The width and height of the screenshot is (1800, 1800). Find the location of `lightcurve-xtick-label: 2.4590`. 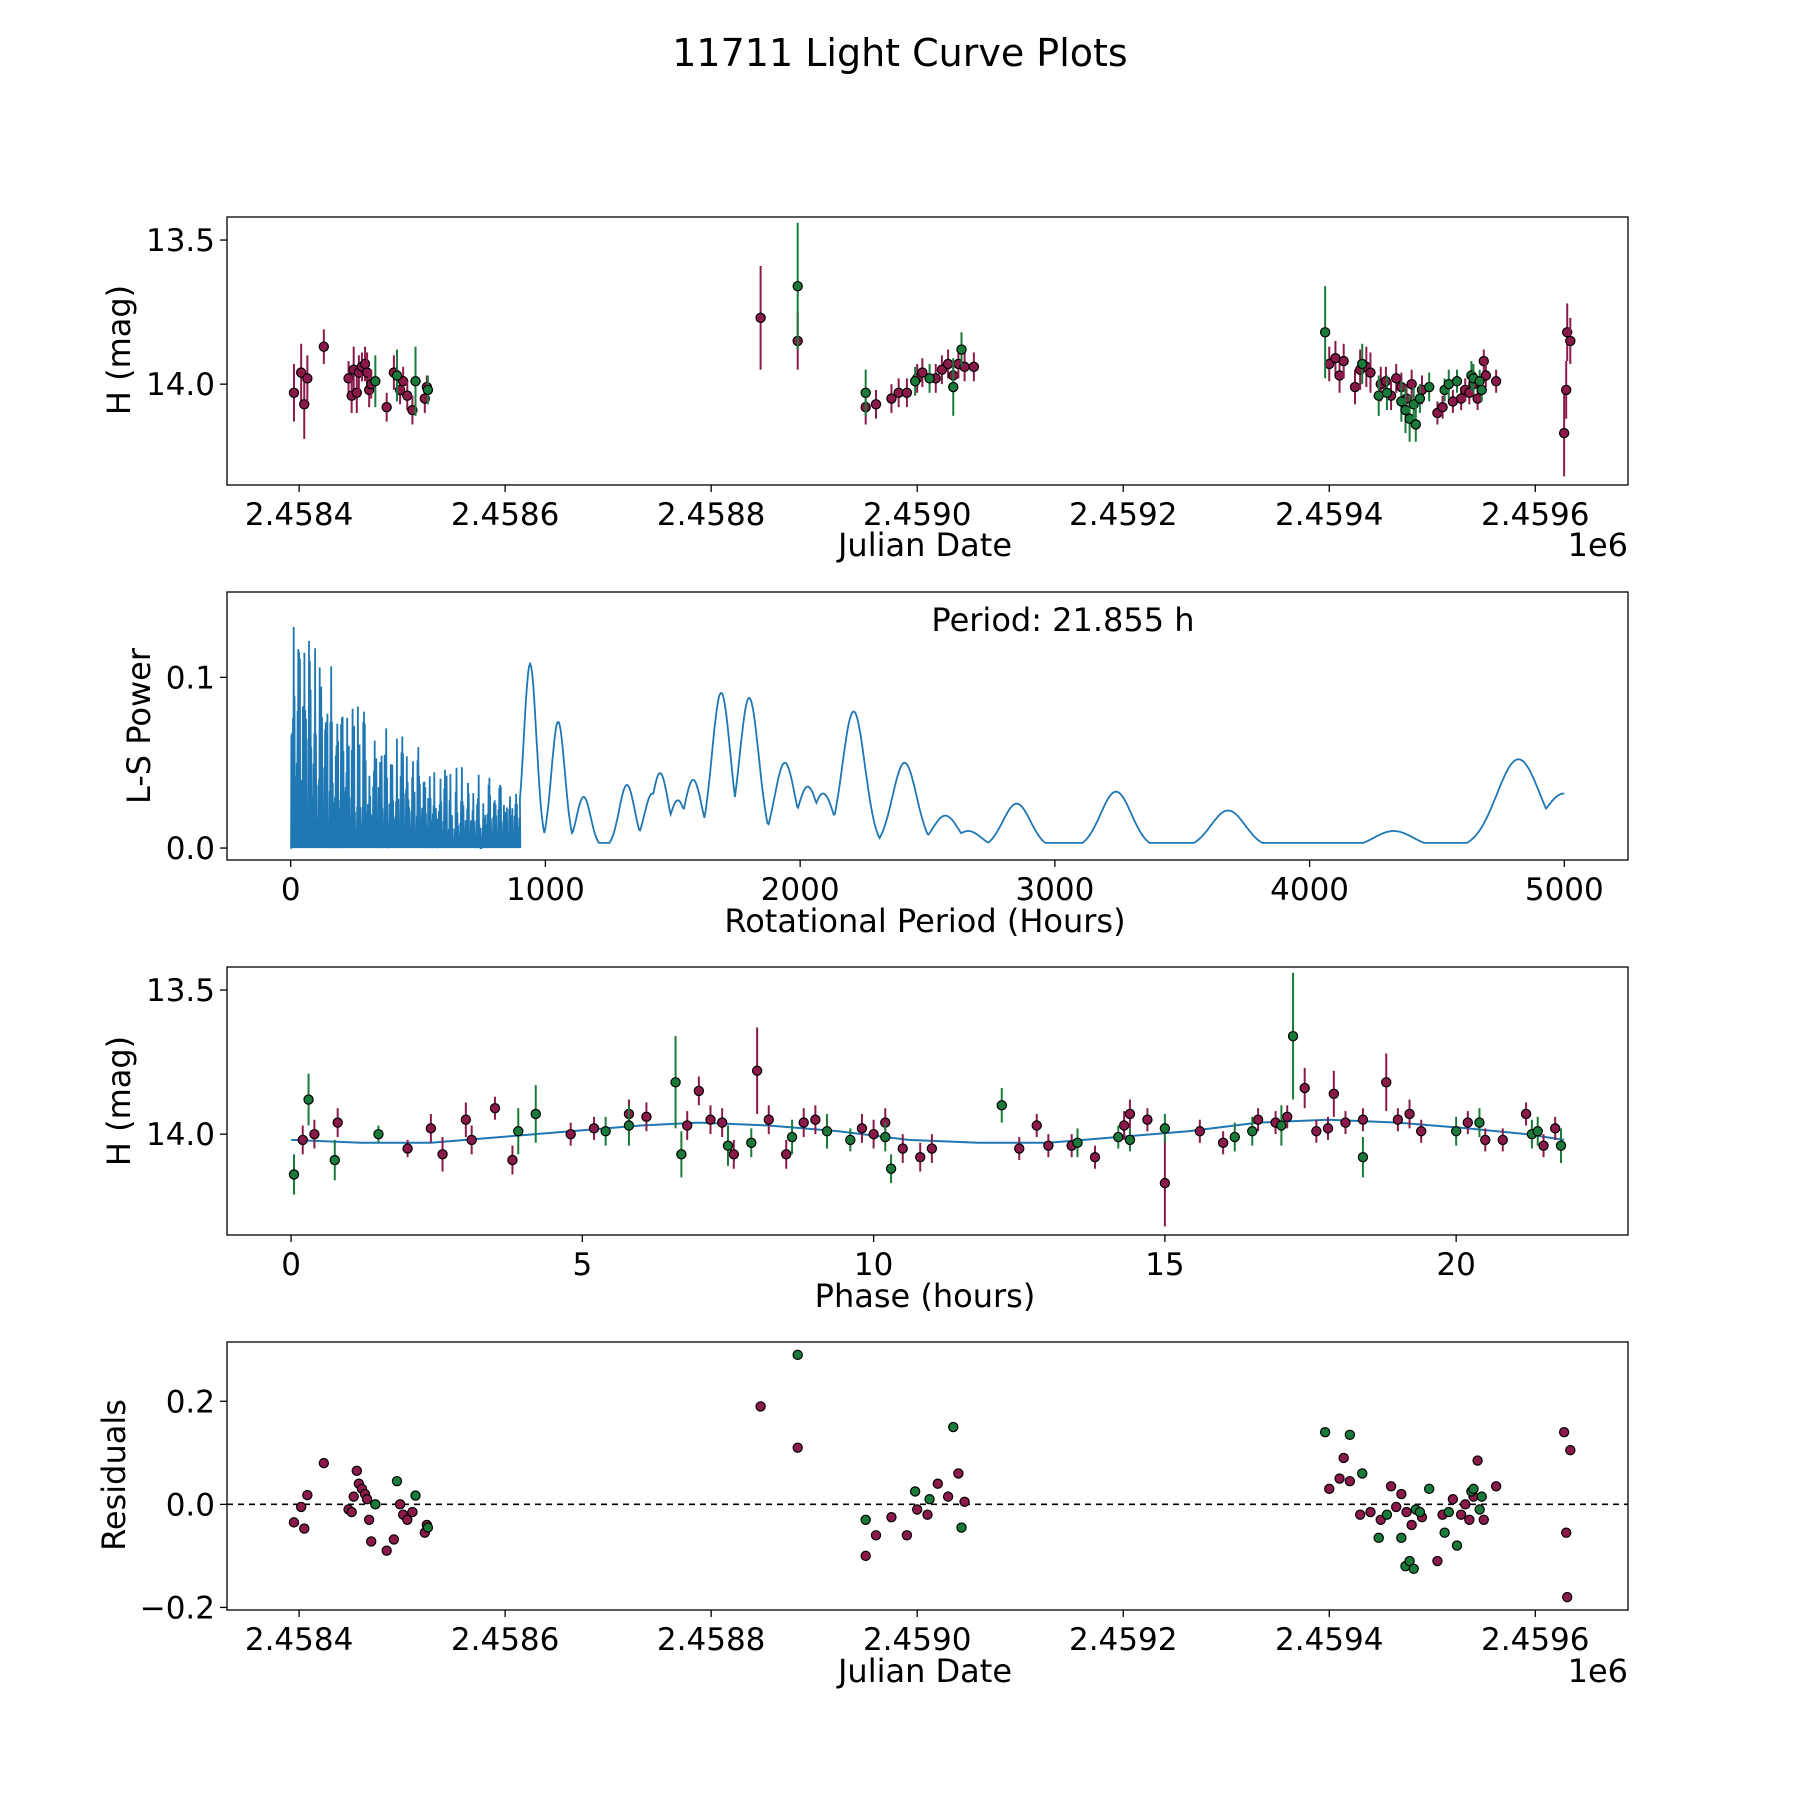

lightcurve-xtick-label: 2.4590 is located at coordinates (917, 515).